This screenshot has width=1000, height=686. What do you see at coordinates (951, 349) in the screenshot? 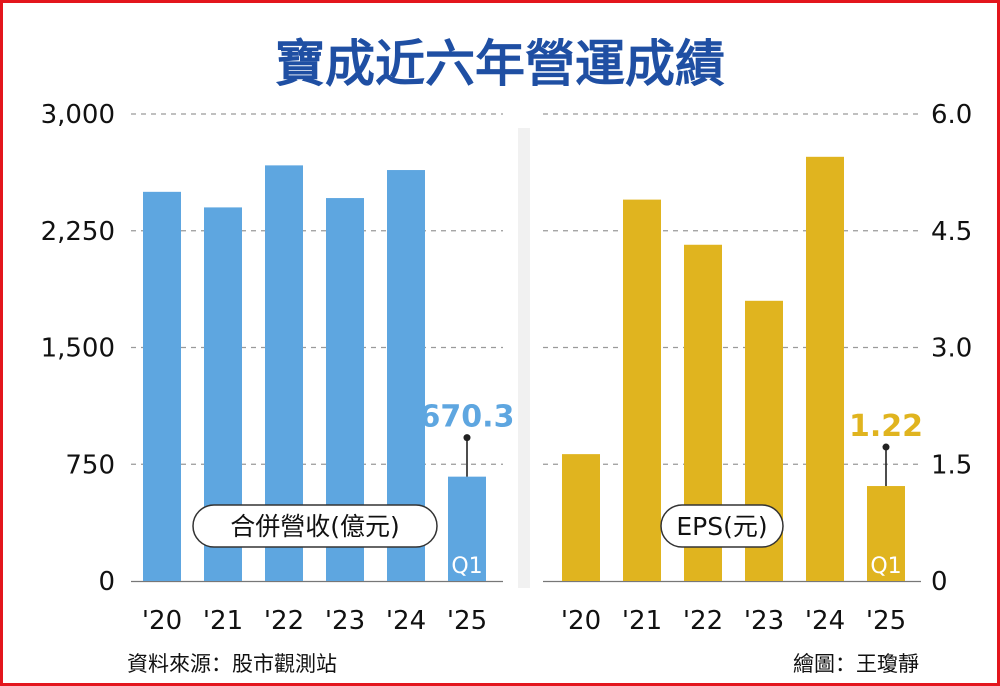
I see `y-tick-label: 3.0` at bounding box center [951, 349].